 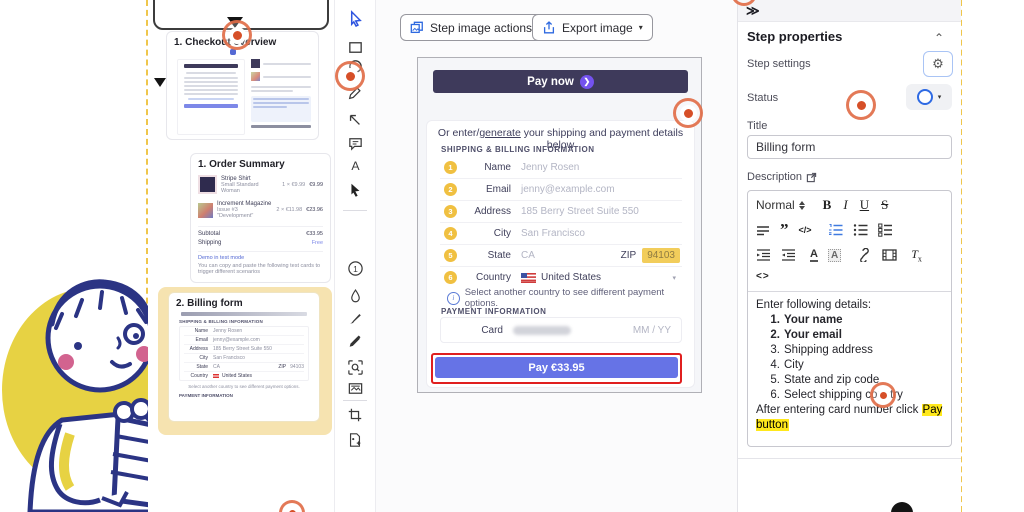 What do you see at coordinates (561, 330) in the screenshot?
I see `card-field-row: Card MM / YY` at bounding box center [561, 330].